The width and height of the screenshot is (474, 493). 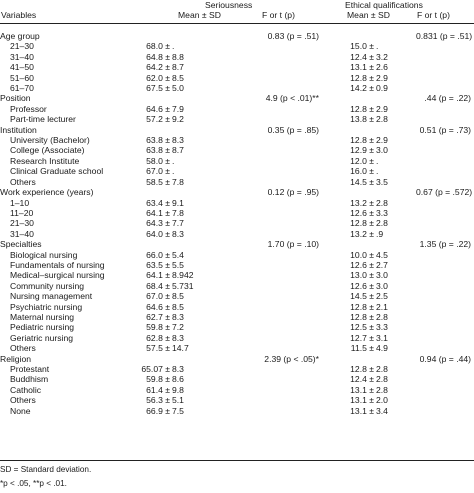 What do you see at coordinates (237, 140) in the screenshot?
I see `table-row: University (Bachelor) 63.8 ±8.3 12.8 ±2.9` at bounding box center [237, 140].